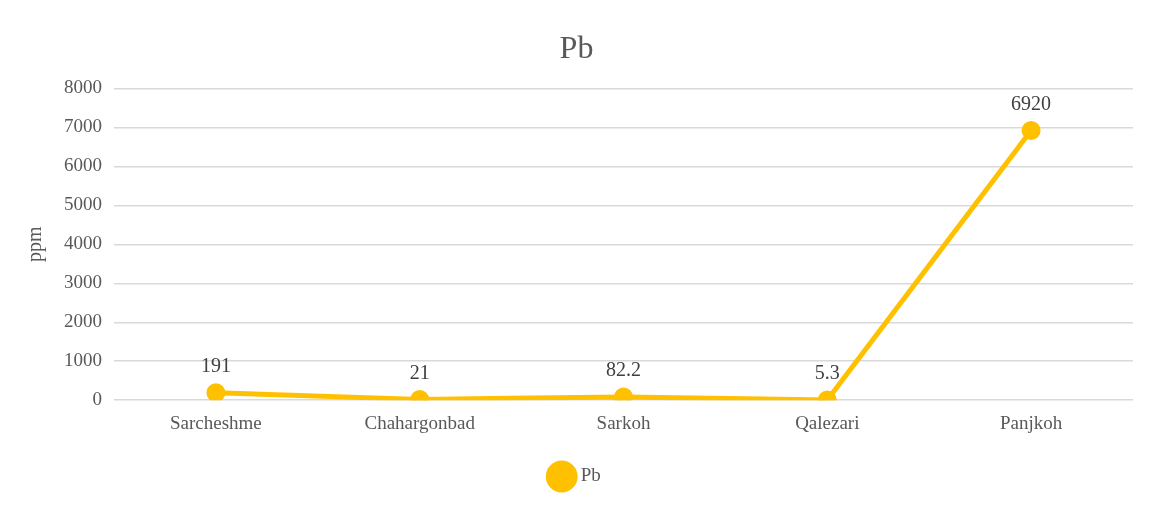  I want to click on y-tick-label: 5000, so click(83, 204).